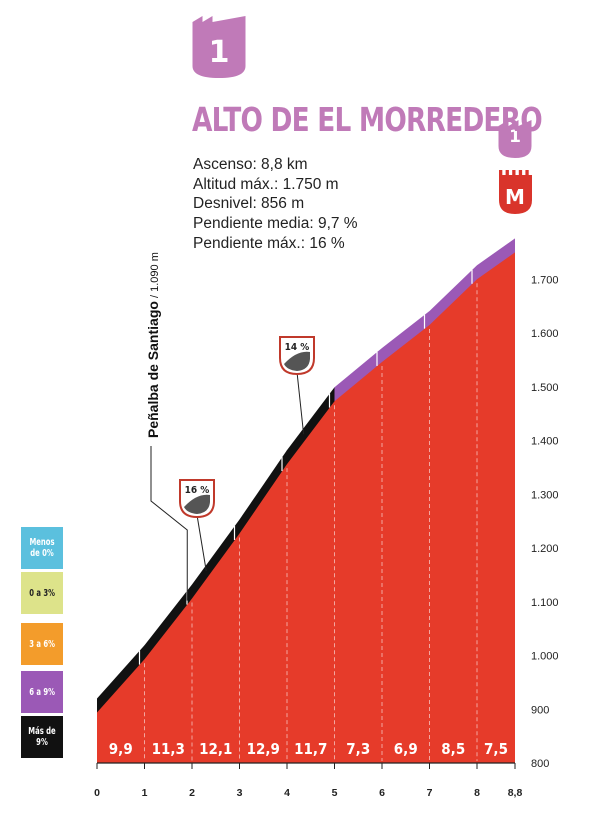 The image size is (610, 813). Describe the element at coordinates (297, 347) in the screenshot. I see `sign-label: 14 %` at that location.